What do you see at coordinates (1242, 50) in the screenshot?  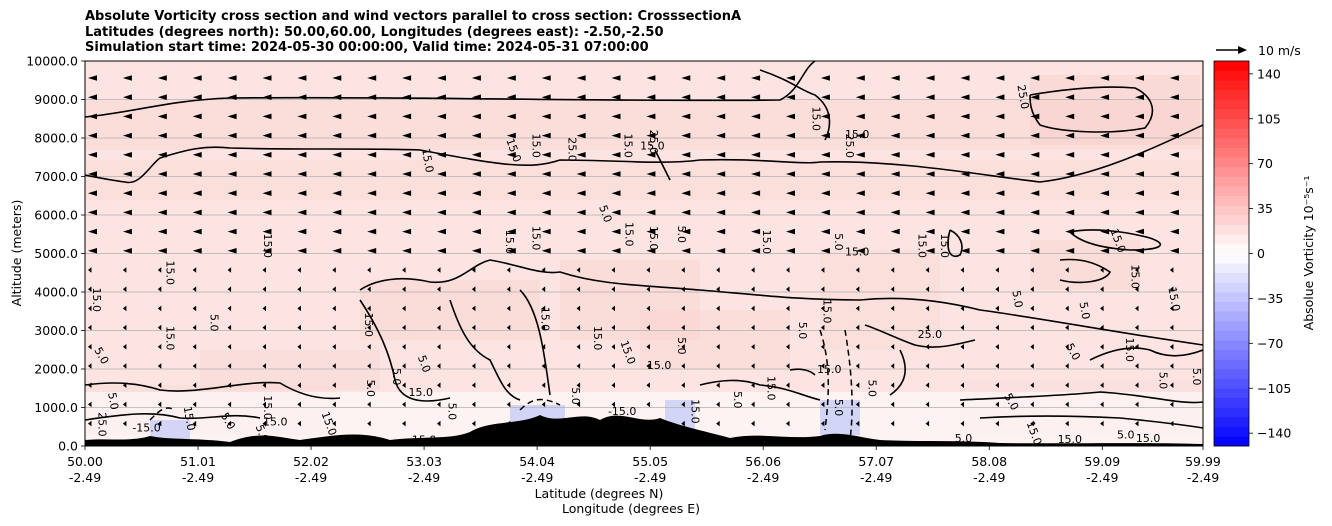 I see `quiver-key-arrow-icon` at bounding box center [1242, 50].